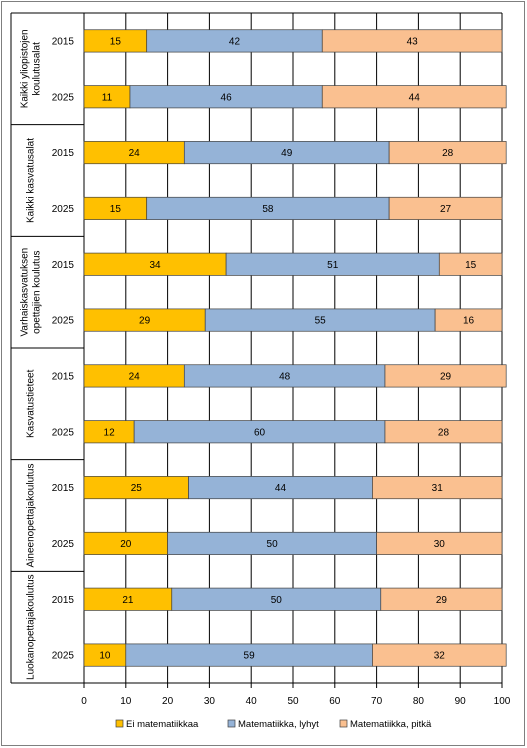 The height and width of the screenshot is (748, 527). What do you see at coordinates (268, 209) in the screenshot?
I see `bar-data-label: 58` at bounding box center [268, 209].